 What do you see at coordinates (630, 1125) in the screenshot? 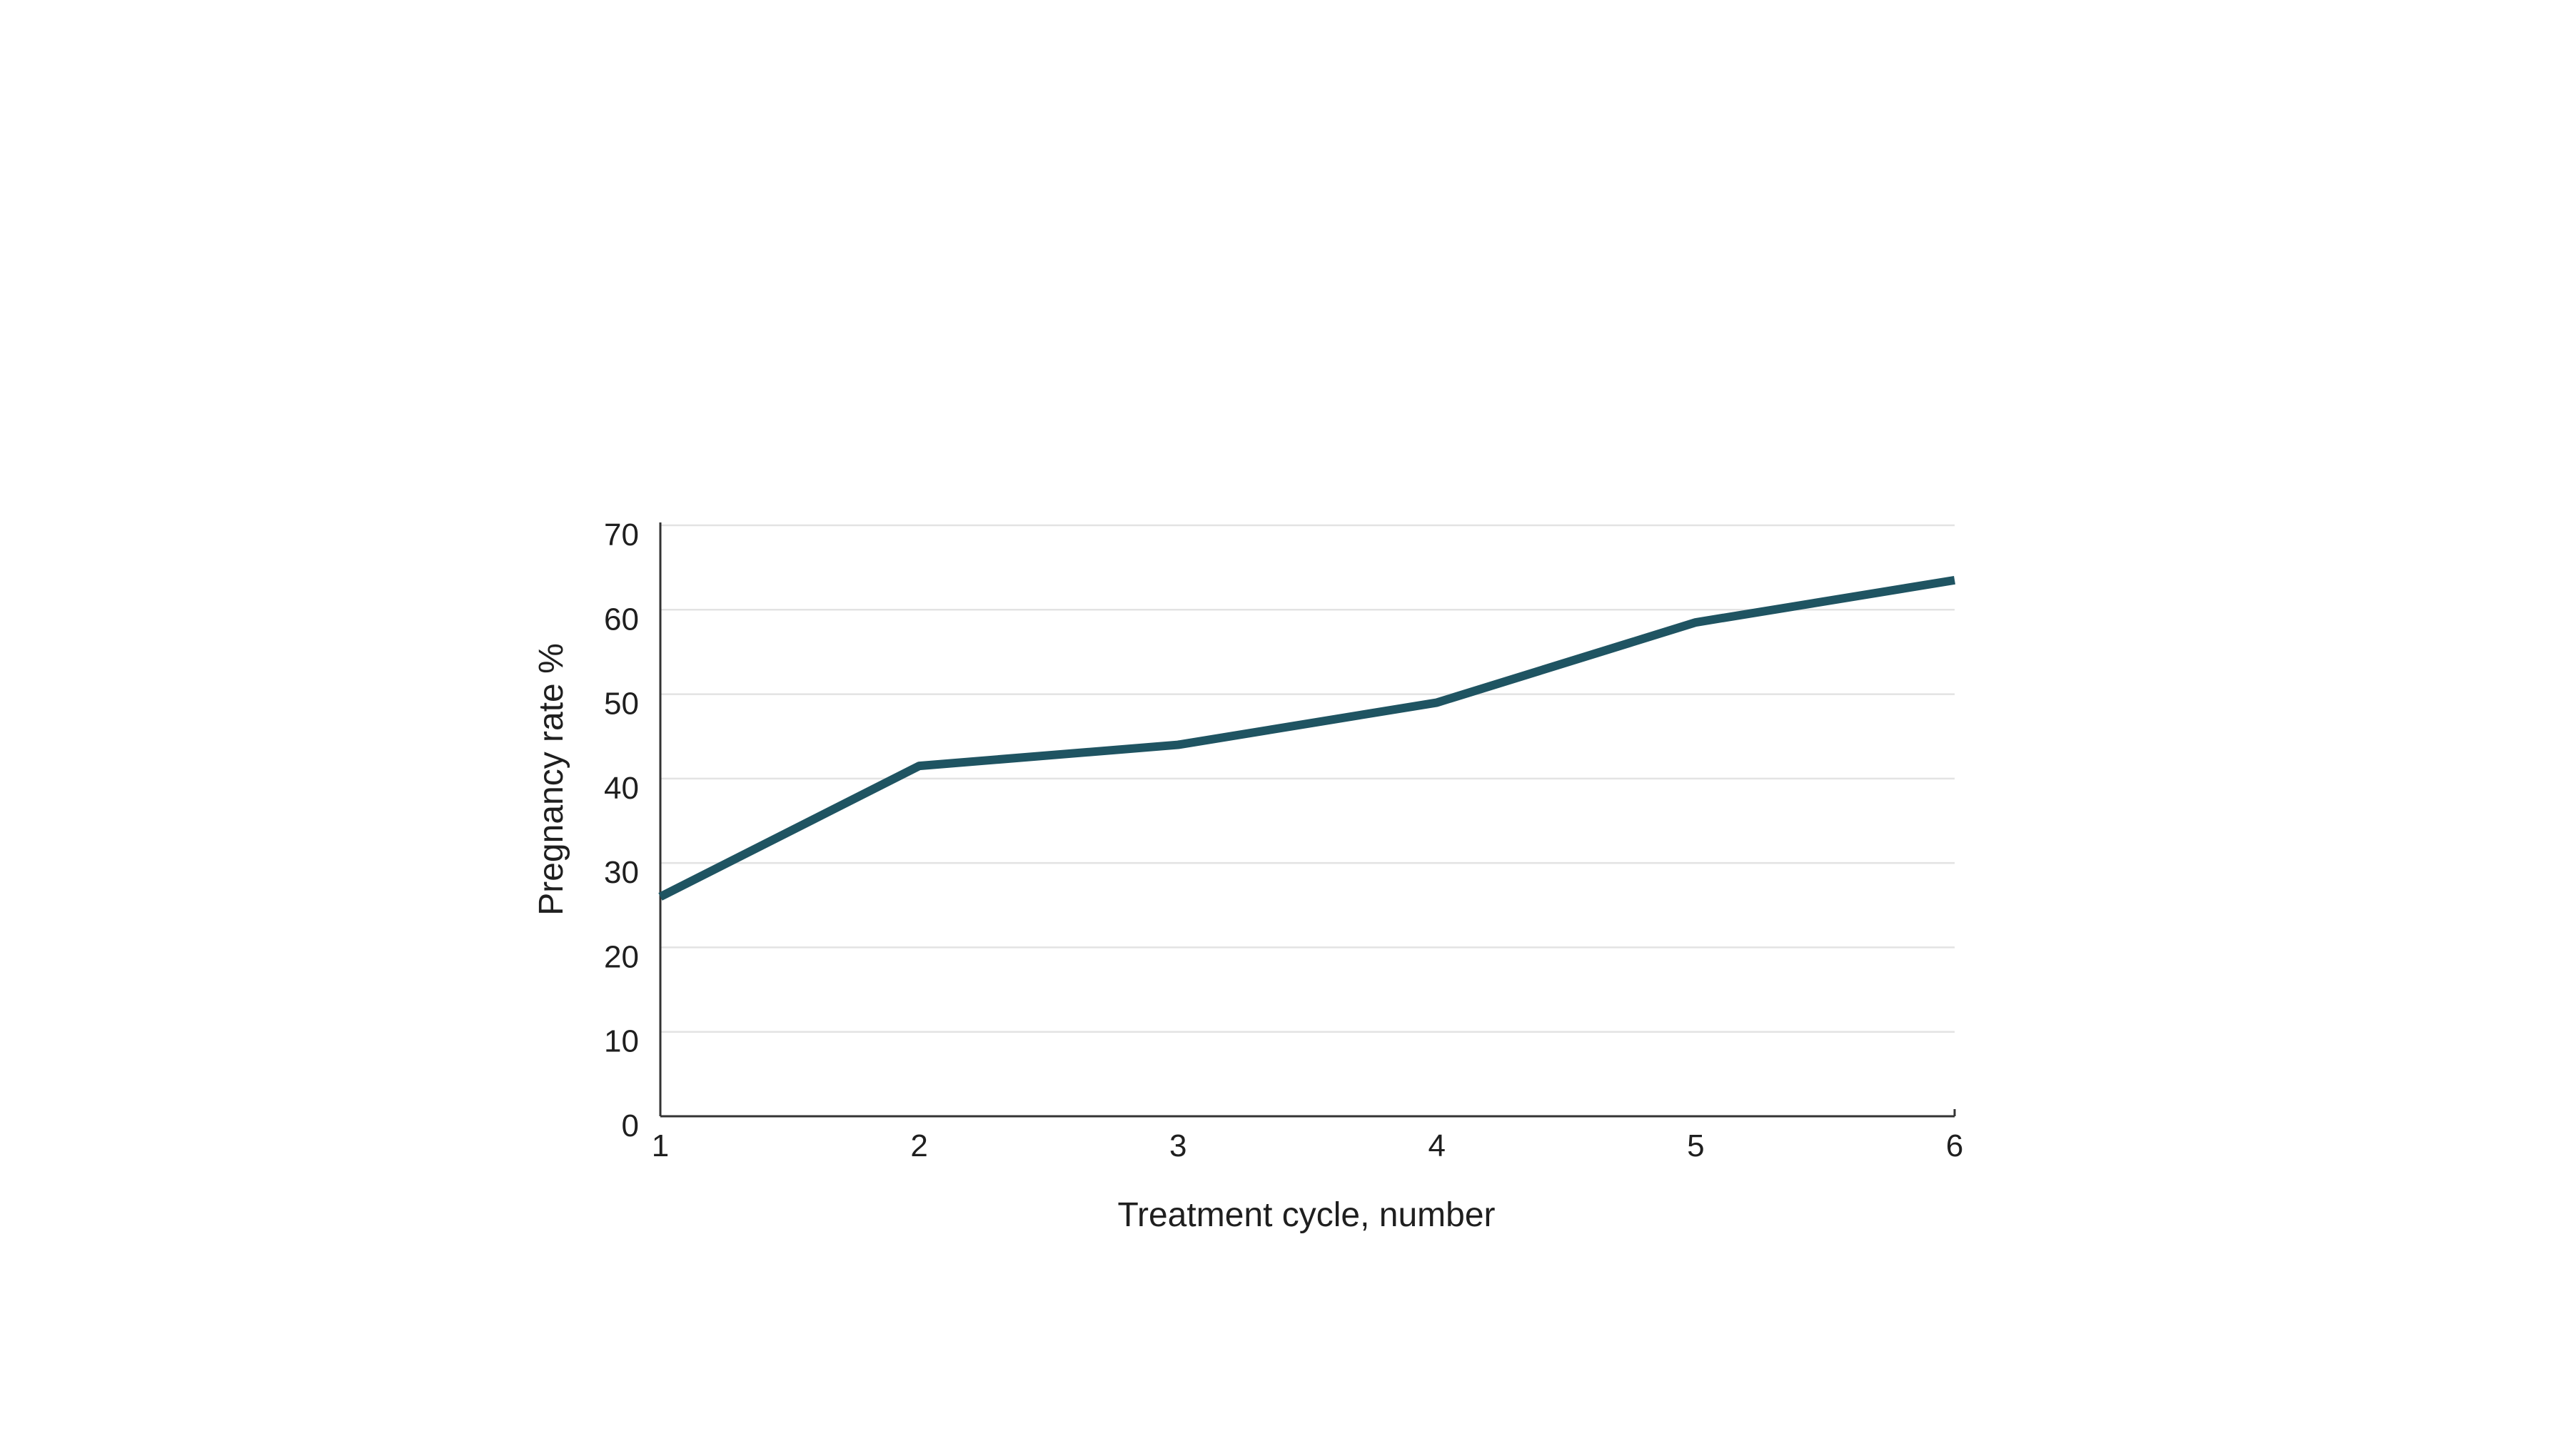
I see `y-tick-label: 0` at bounding box center [630, 1125].